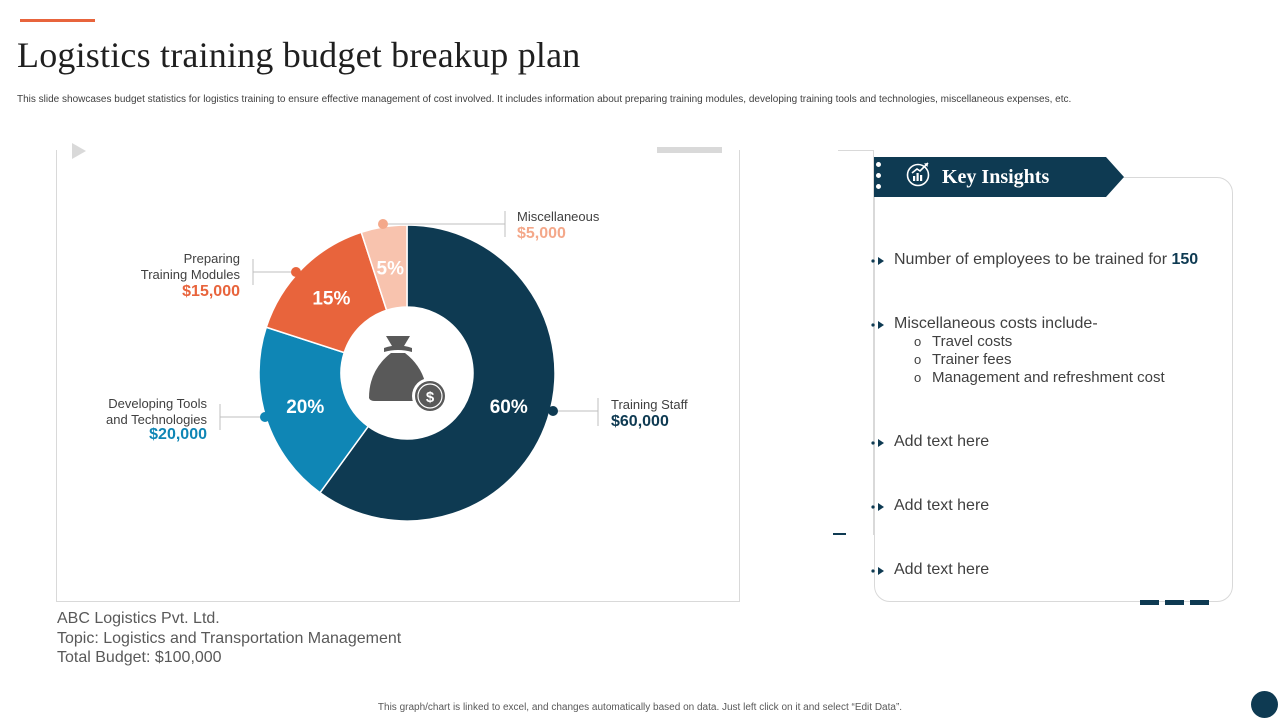 This screenshot has height=720, width=1280. Describe the element at coordinates (138, 618) in the screenshot. I see `company-name: ABC Logistics Pvt. Ltd.` at that location.